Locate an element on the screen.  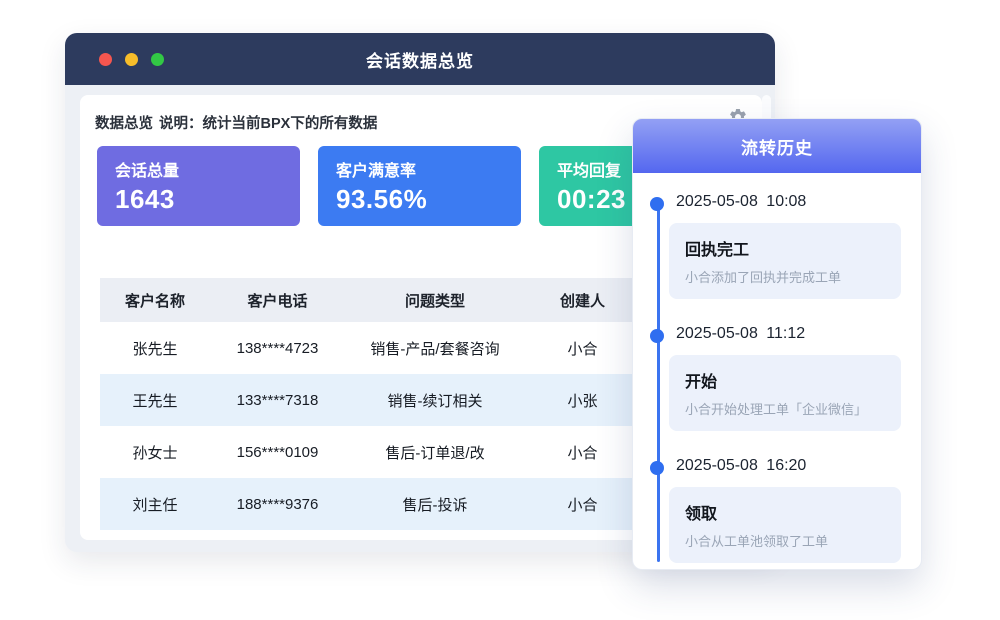
entry-description: 小合从工单池领取了工单 is located at coordinates (757, 541).